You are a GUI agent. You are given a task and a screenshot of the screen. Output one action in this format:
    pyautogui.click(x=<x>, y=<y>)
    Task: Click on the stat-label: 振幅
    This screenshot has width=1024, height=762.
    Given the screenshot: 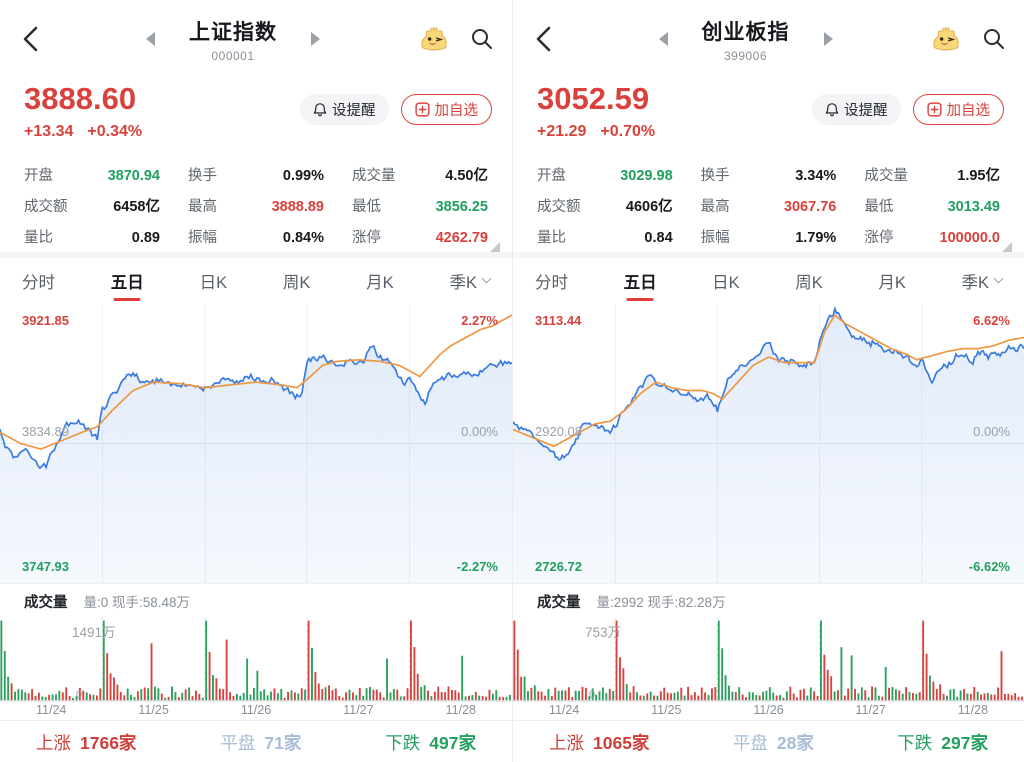 What is the action you would take?
    pyautogui.click(x=202, y=238)
    